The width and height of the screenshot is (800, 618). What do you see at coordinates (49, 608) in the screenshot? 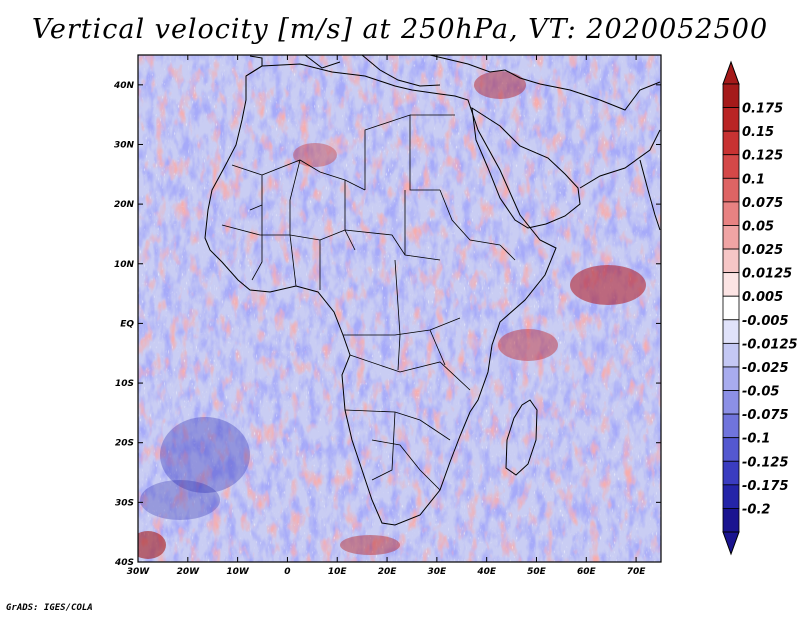
I see `grads-credit: GrADS: IGES/COLA` at bounding box center [49, 608].